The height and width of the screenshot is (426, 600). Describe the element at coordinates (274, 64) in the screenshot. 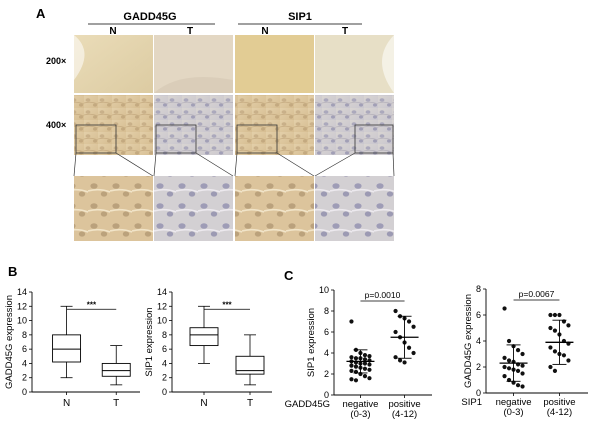

I see `micrograph-sip1-n-200x` at that location.